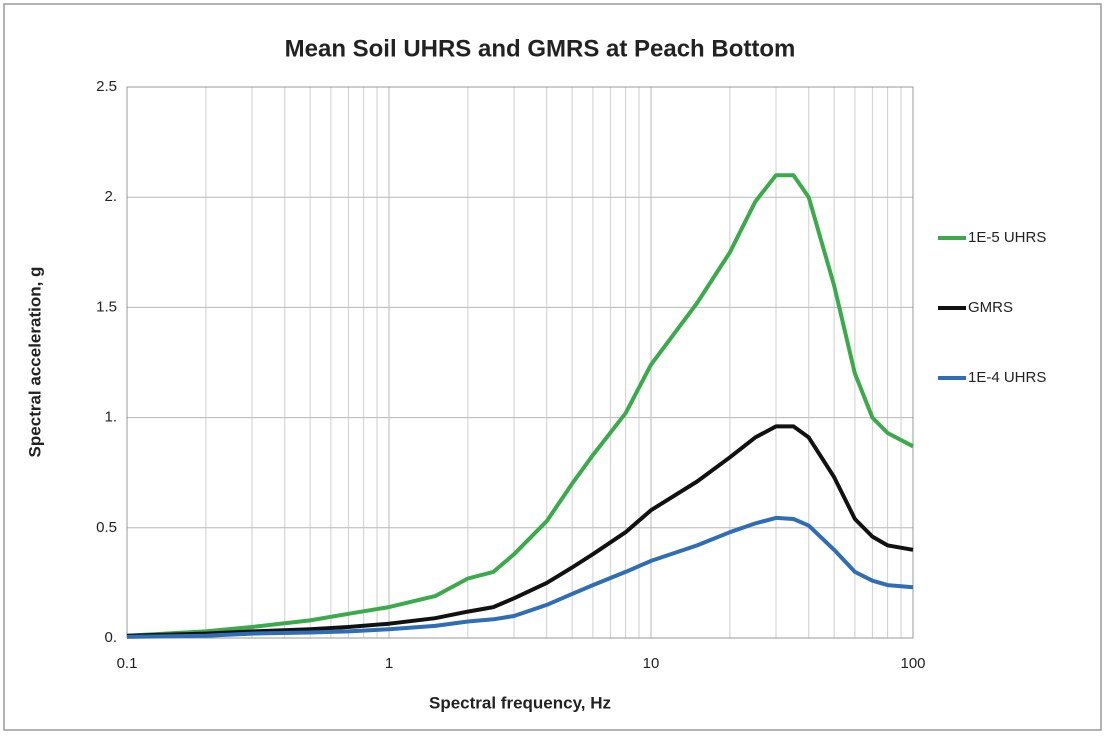  Describe the element at coordinates (110, 637) in the screenshot. I see `y-tick-label: 0.` at that location.